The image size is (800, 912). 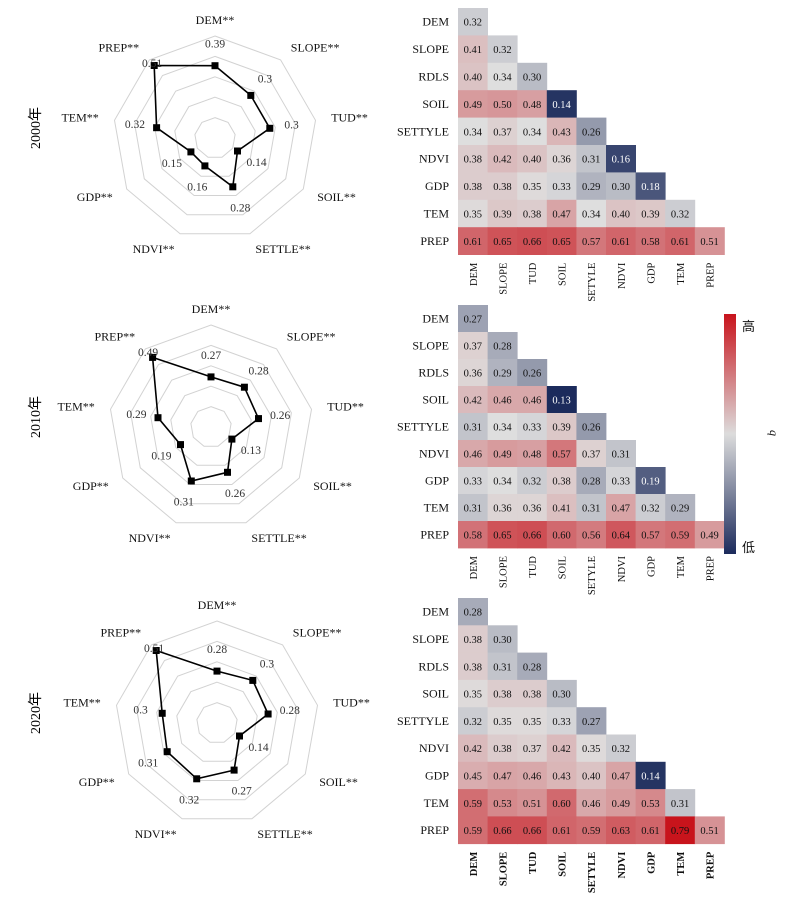 I want to click on heatmap-cell-value: 0.13, so click(x=561, y=401).